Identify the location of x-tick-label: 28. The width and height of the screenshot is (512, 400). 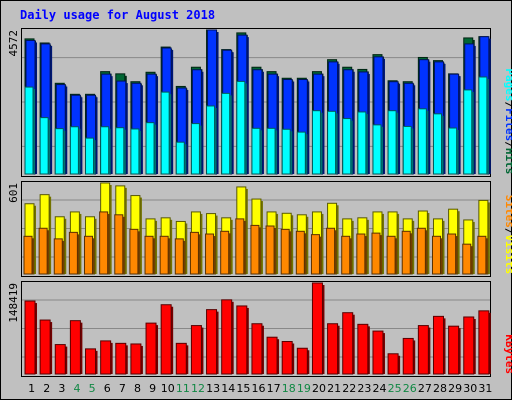
(440, 388).